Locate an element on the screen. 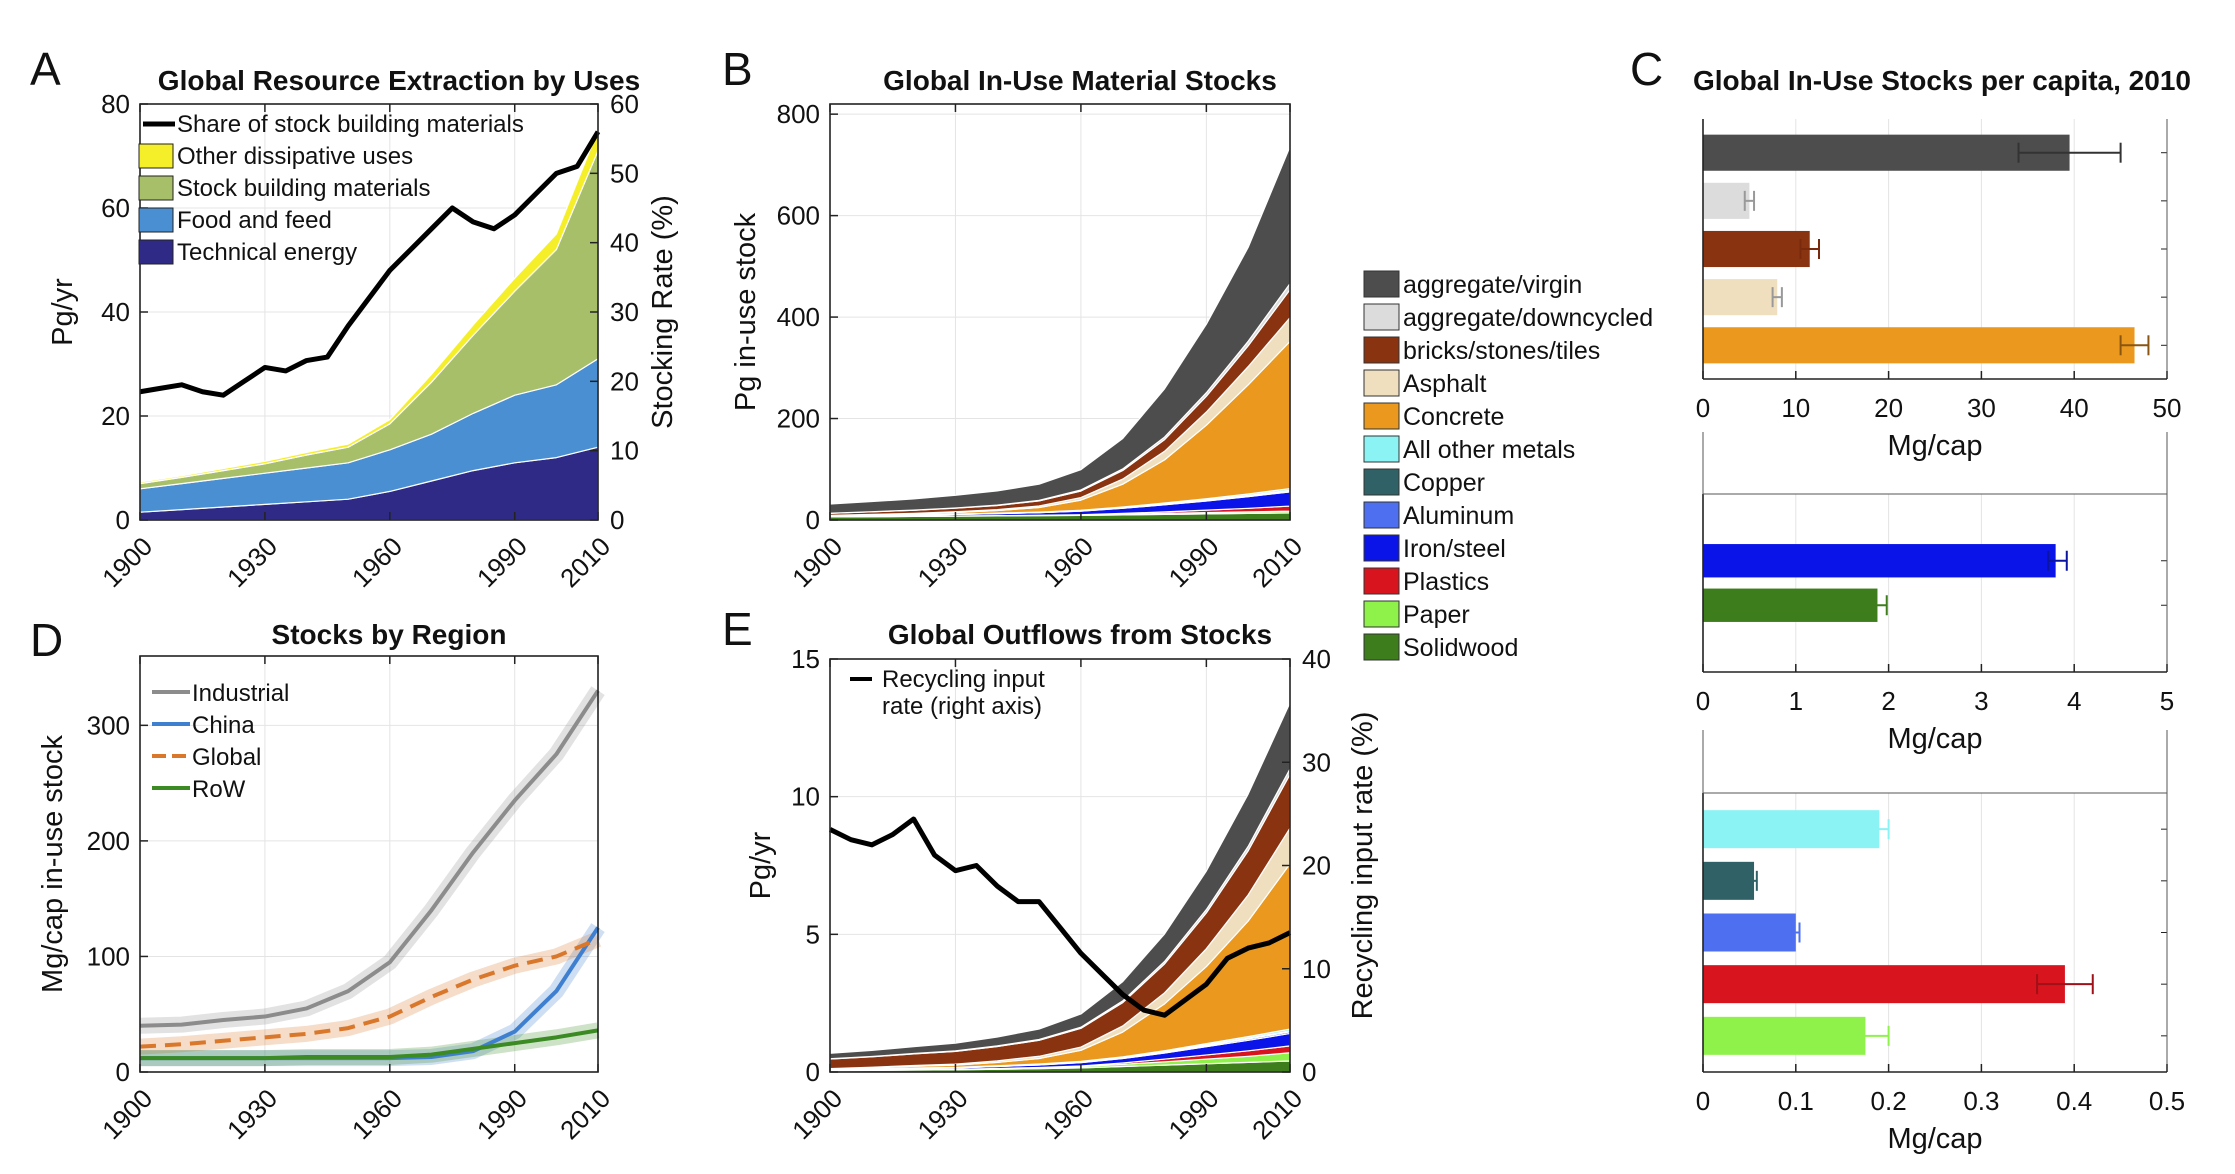 This screenshot has height=1174, width=2235. legend-label: Recycling input is located at coordinates (963, 679).